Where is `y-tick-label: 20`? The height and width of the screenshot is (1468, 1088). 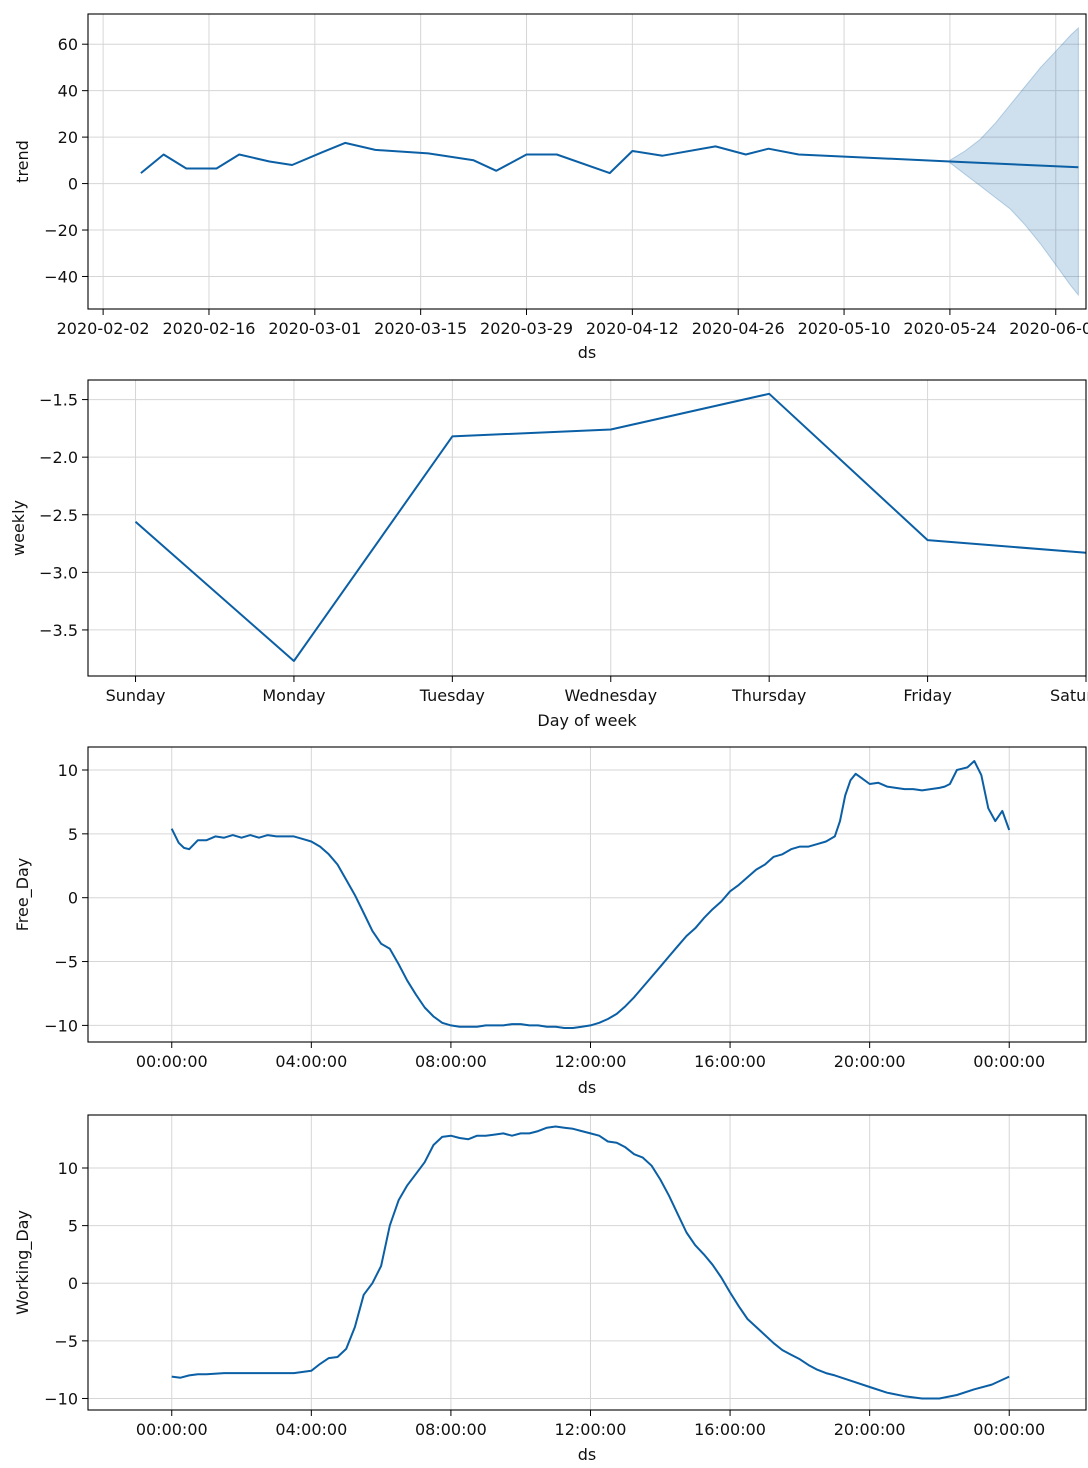
y-tick-label: 20 is located at coordinates (68, 137).